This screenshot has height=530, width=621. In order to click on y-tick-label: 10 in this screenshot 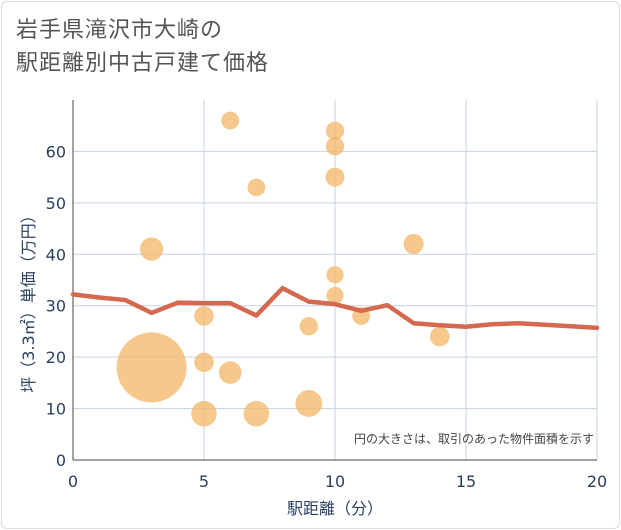, I will do `click(56, 409)`.